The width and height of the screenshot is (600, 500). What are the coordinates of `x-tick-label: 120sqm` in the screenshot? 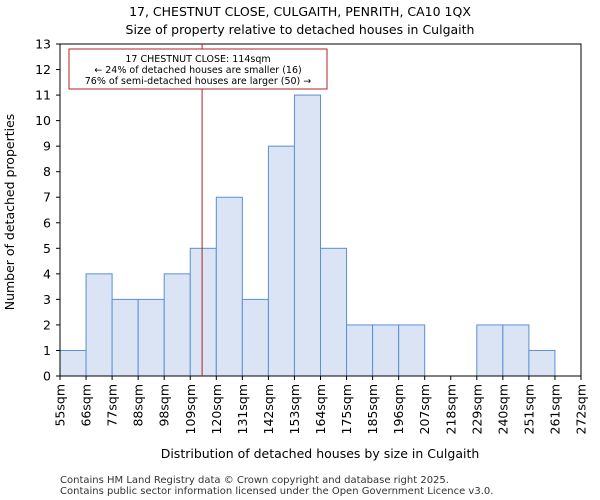 It's located at (216, 409).